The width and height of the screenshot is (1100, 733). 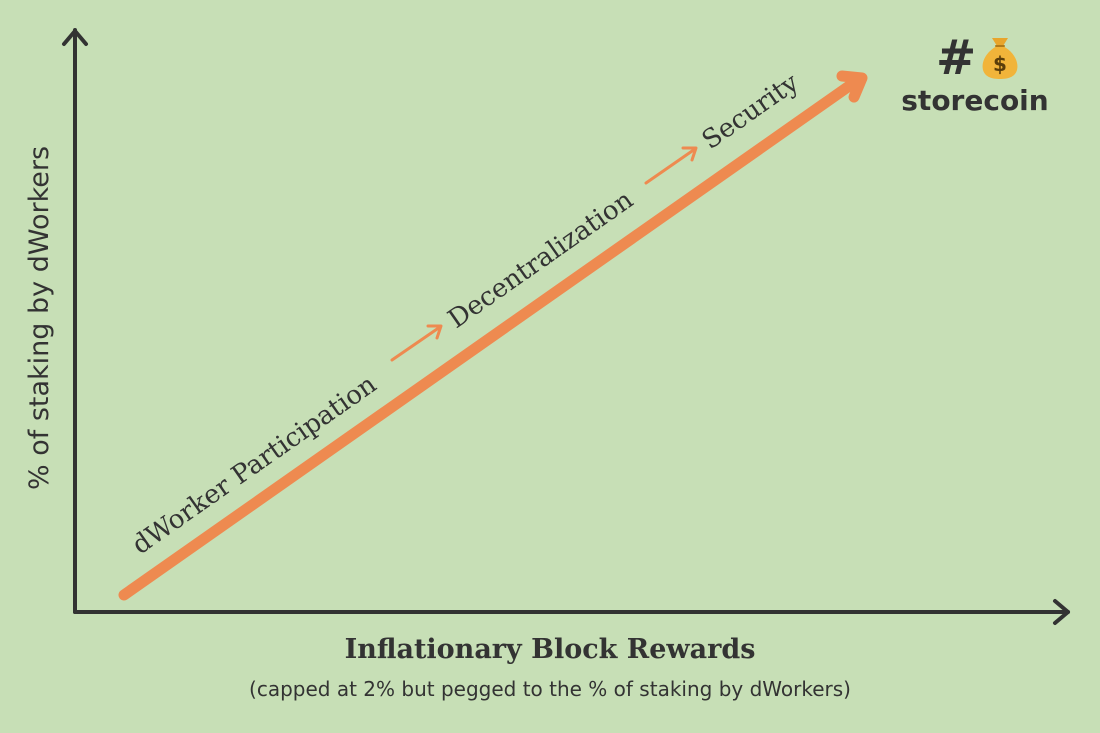 What do you see at coordinates (571, 612) in the screenshot?
I see `x-axis` at bounding box center [571, 612].